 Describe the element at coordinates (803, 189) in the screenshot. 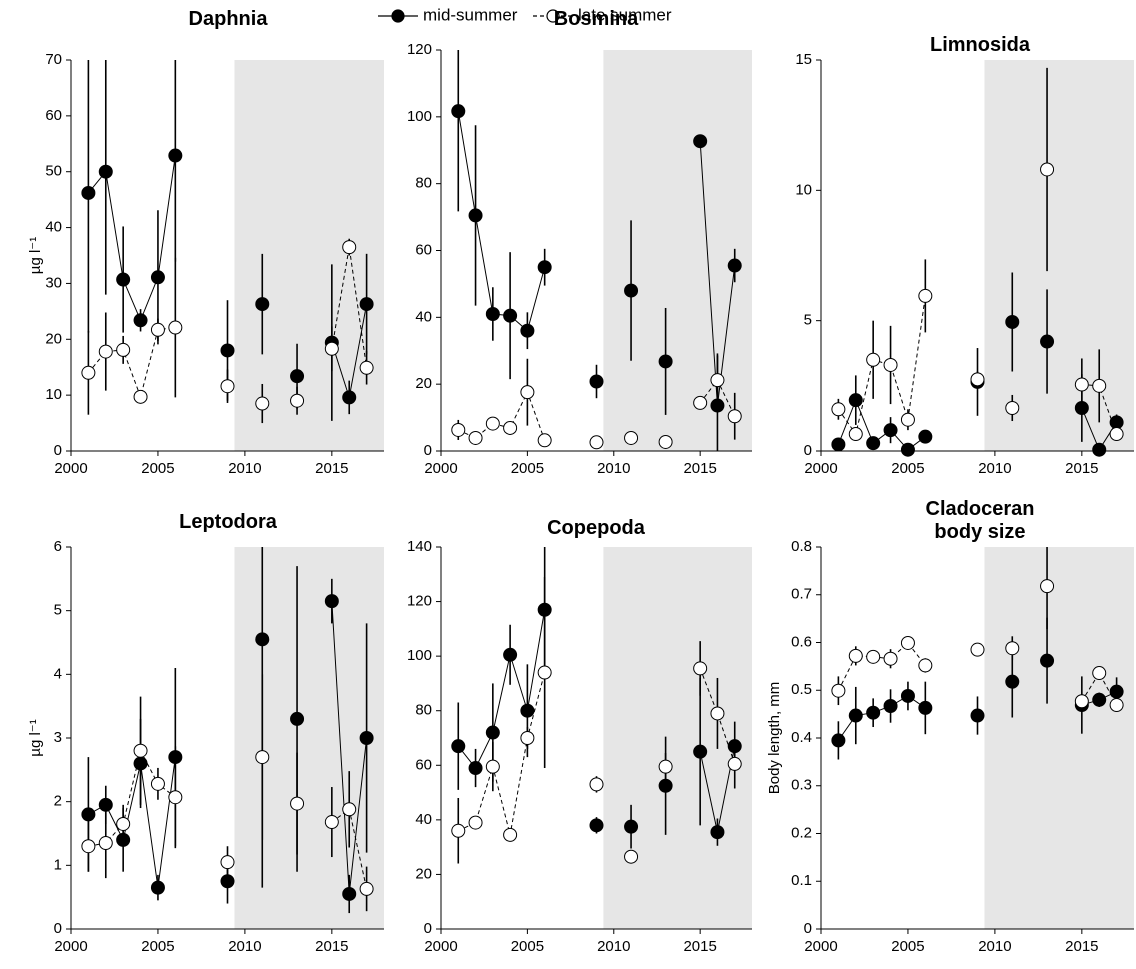

I see `y-tick-label: 10` at that location.